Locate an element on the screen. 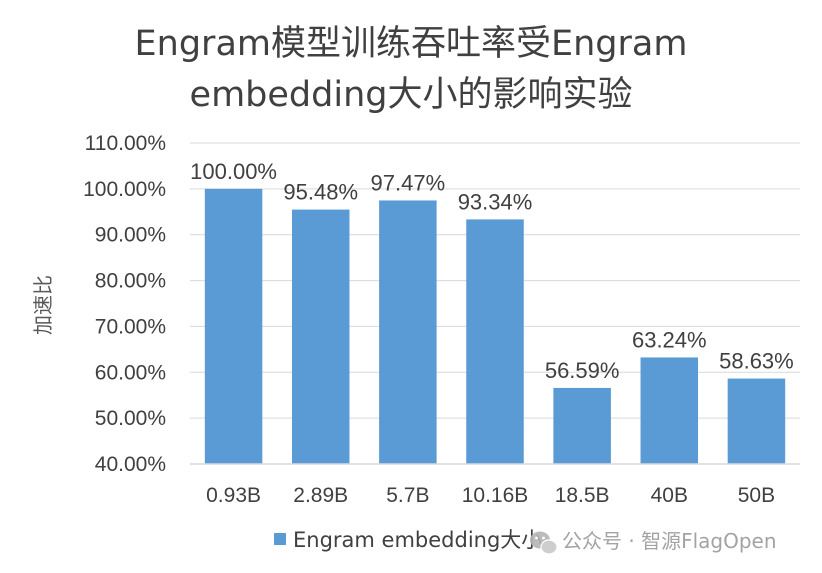 Image resolution: width=822 pixels, height=573 pixels. chart-title-line-2: embedding大小的影响实验 is located at coordinates (411, 95).